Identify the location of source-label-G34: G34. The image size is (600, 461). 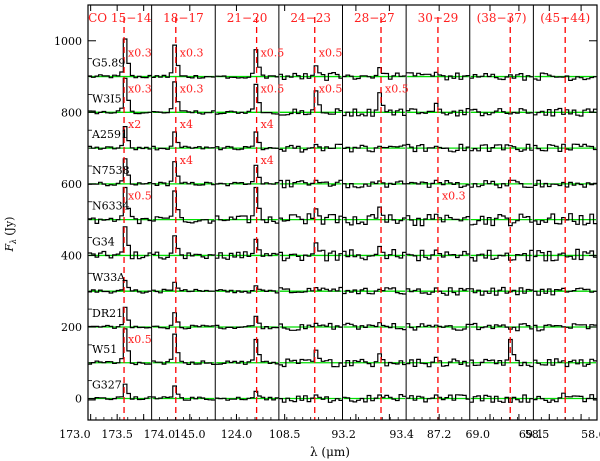
(103, 241).